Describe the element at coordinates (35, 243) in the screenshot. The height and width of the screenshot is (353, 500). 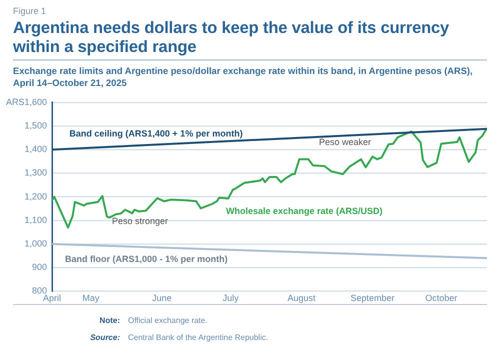
I see `y-tick-label: 1,000` at that location.